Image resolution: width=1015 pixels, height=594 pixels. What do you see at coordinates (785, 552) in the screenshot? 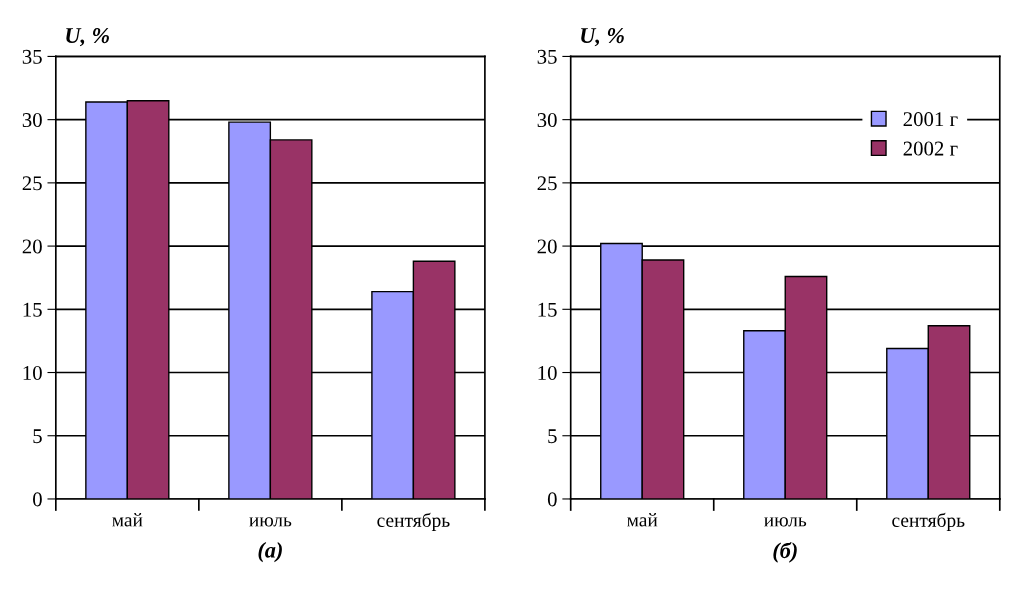
I see `x-axis-title: (б)` at bounding box center [785, 552].